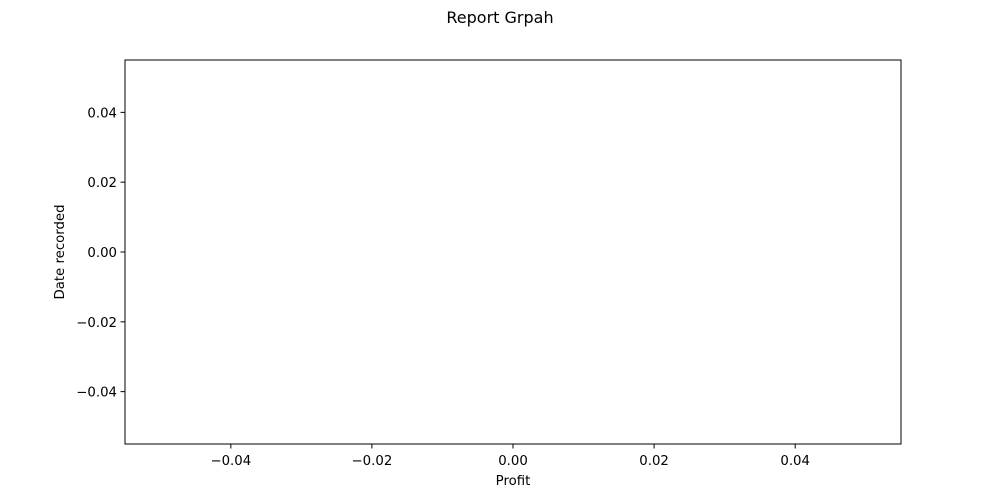 This screenshot has height=500, width=1000. What do you see at coordinates (96, 393) in the screenshot?
I see `y-tick-label: −0.04` at bounding box center [96, 393].